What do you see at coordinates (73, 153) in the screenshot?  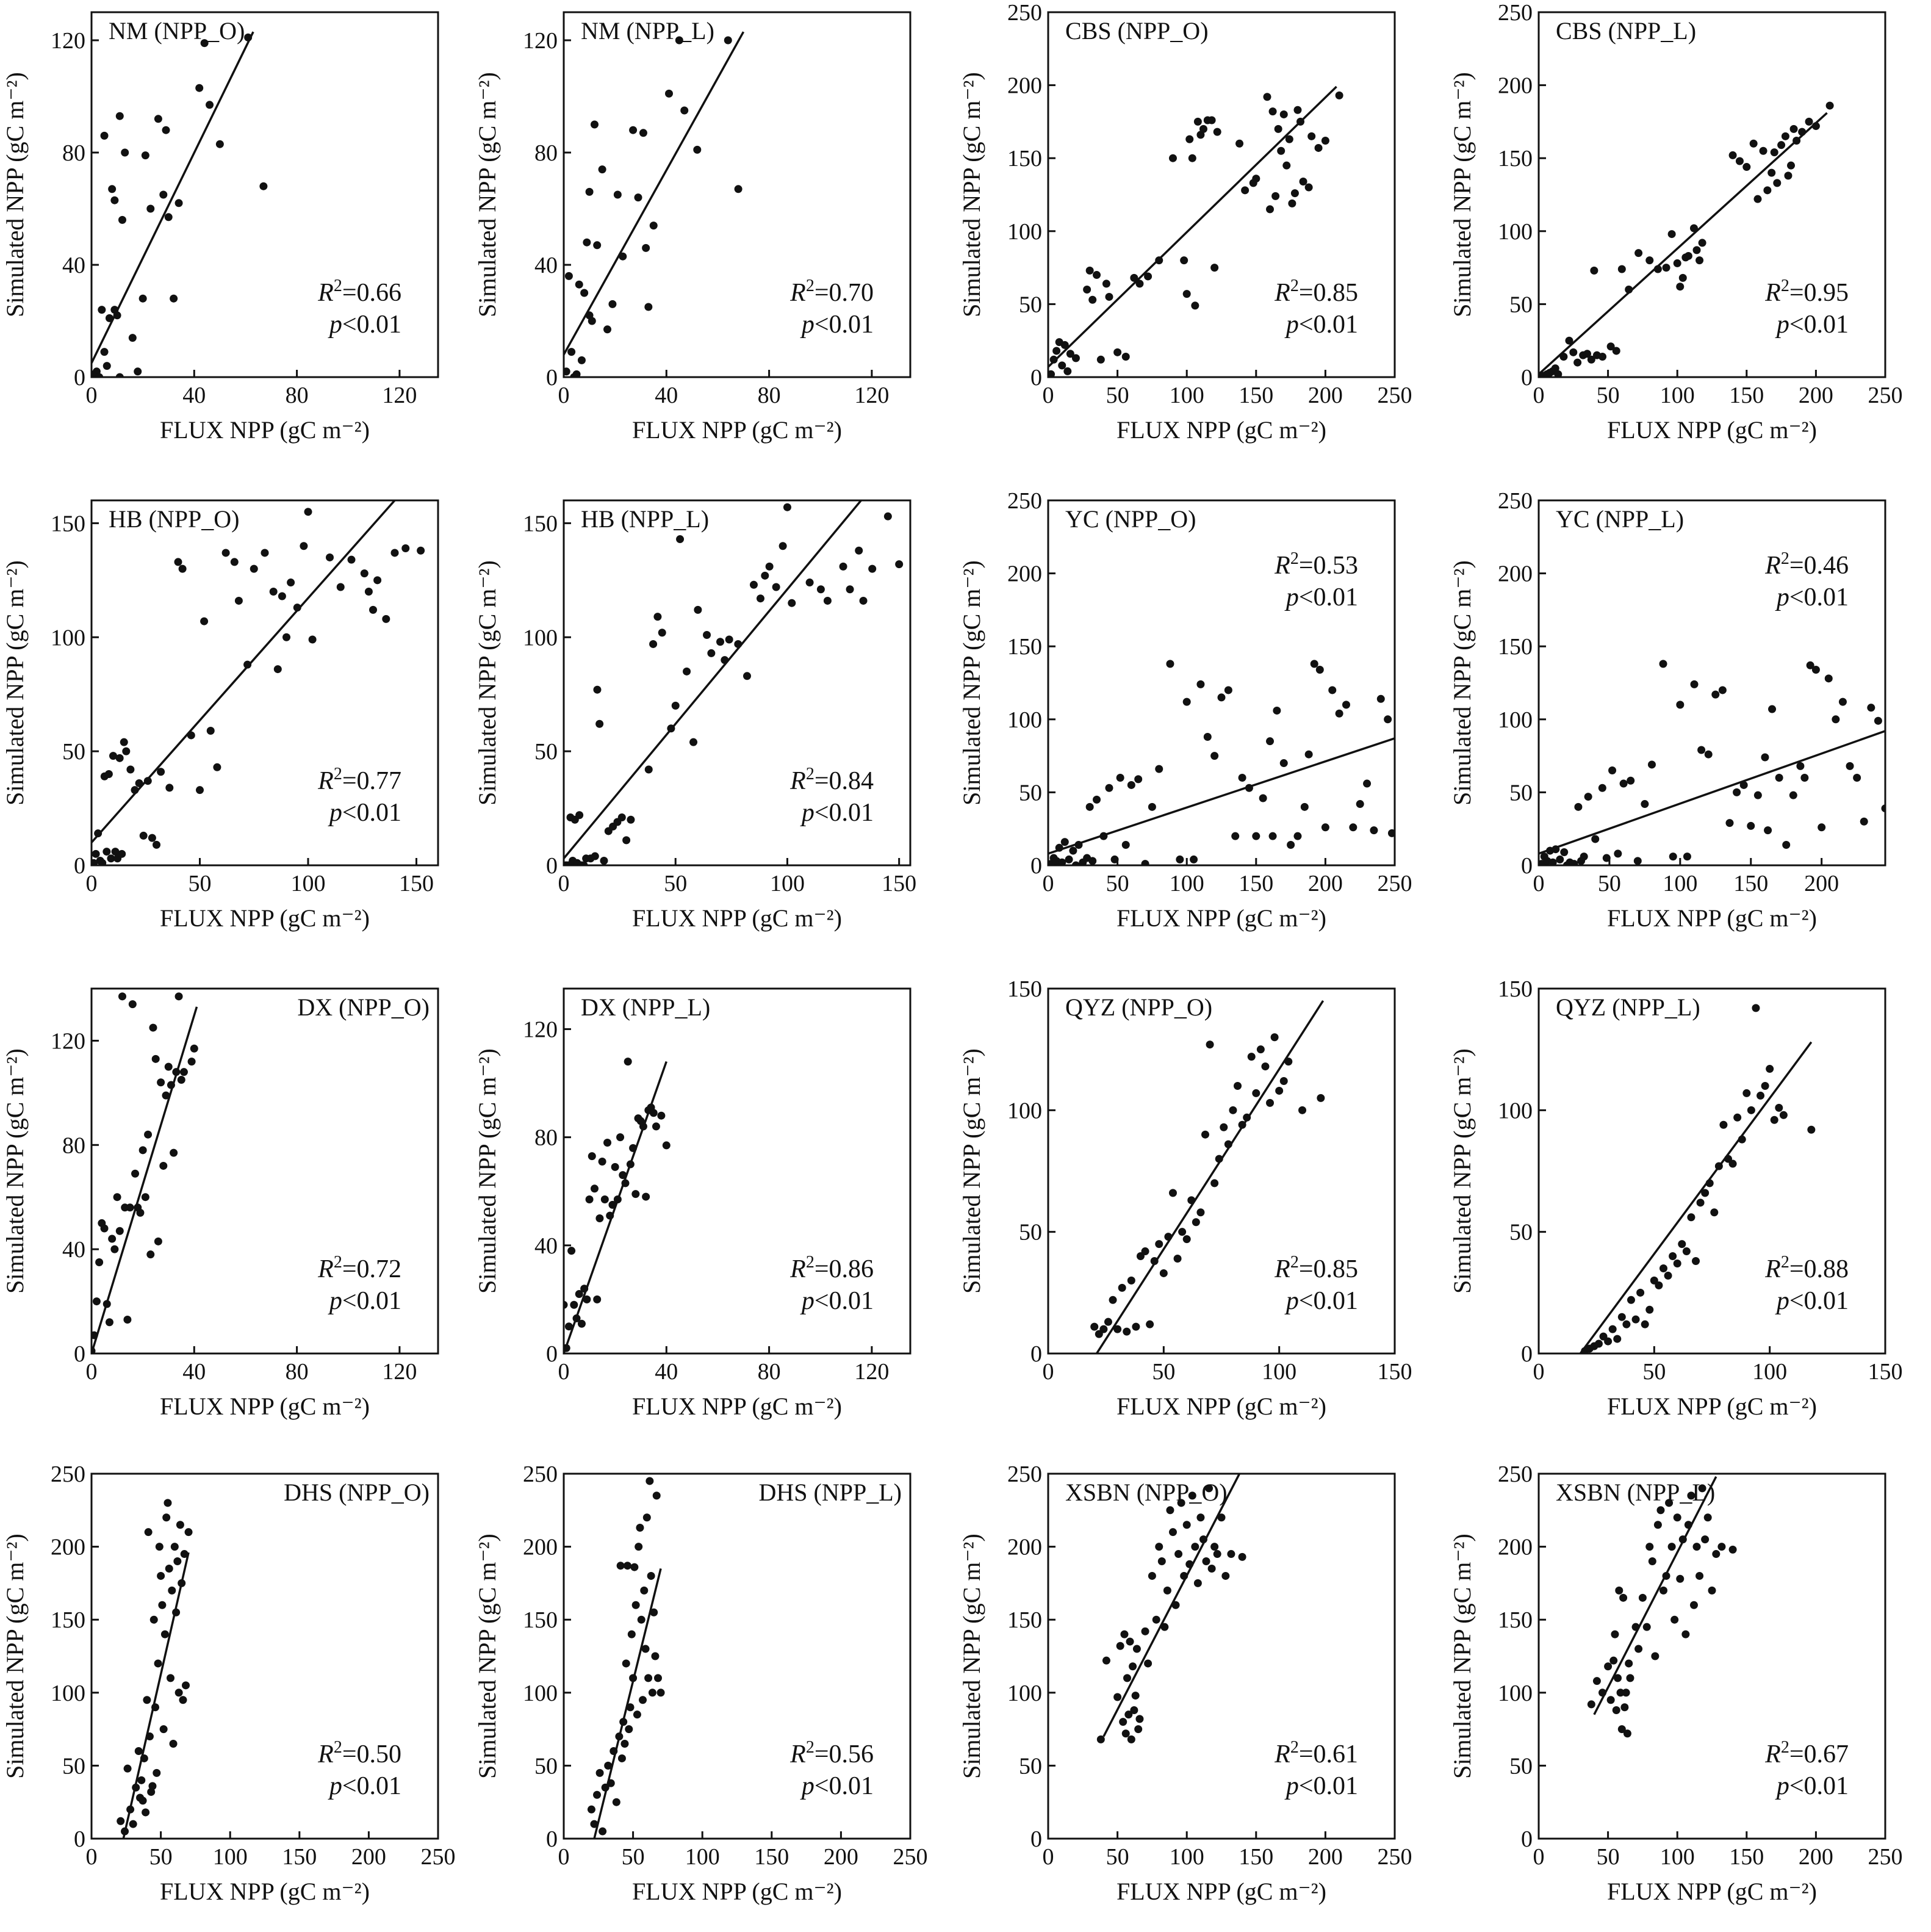 I see `y-tick-label: 80` at bounding box center [73, 153].